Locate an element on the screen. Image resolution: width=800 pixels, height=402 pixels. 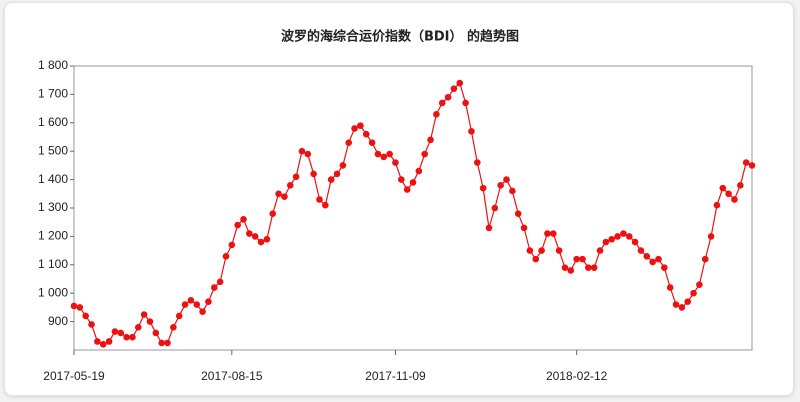
y-tick-label: 1 800 is located at coordinates (53, 65).